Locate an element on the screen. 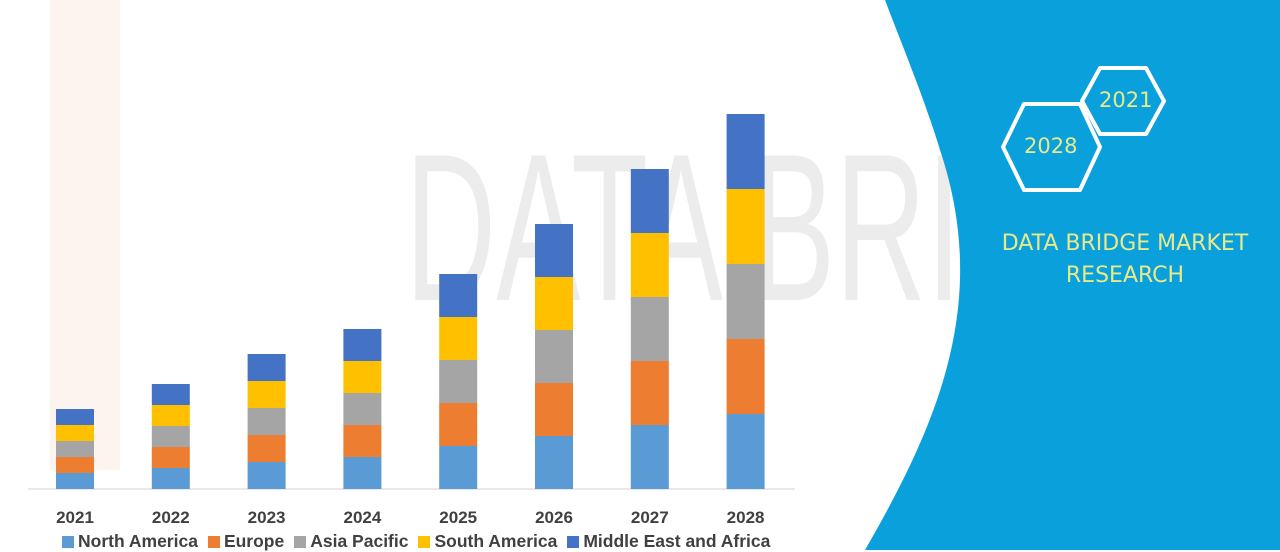  bar-segment-south-america-2022 is located at coordinates (170, 415).